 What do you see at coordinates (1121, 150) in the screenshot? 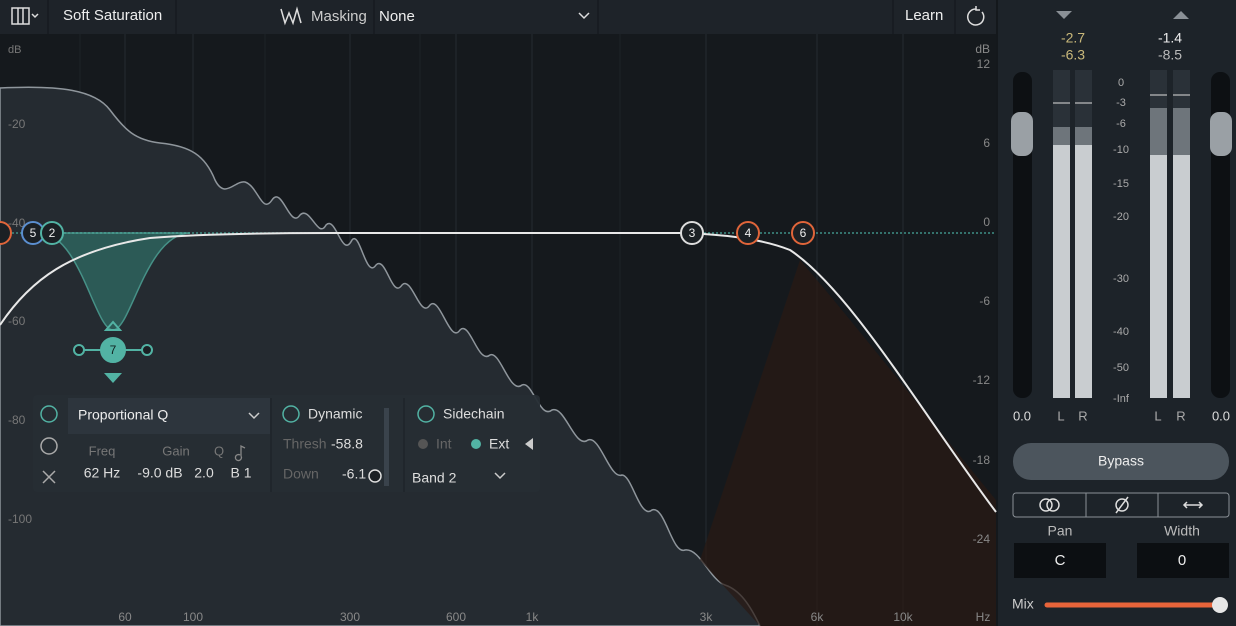
I see `meter-scale: -10` at bounding box center [1121, 150].